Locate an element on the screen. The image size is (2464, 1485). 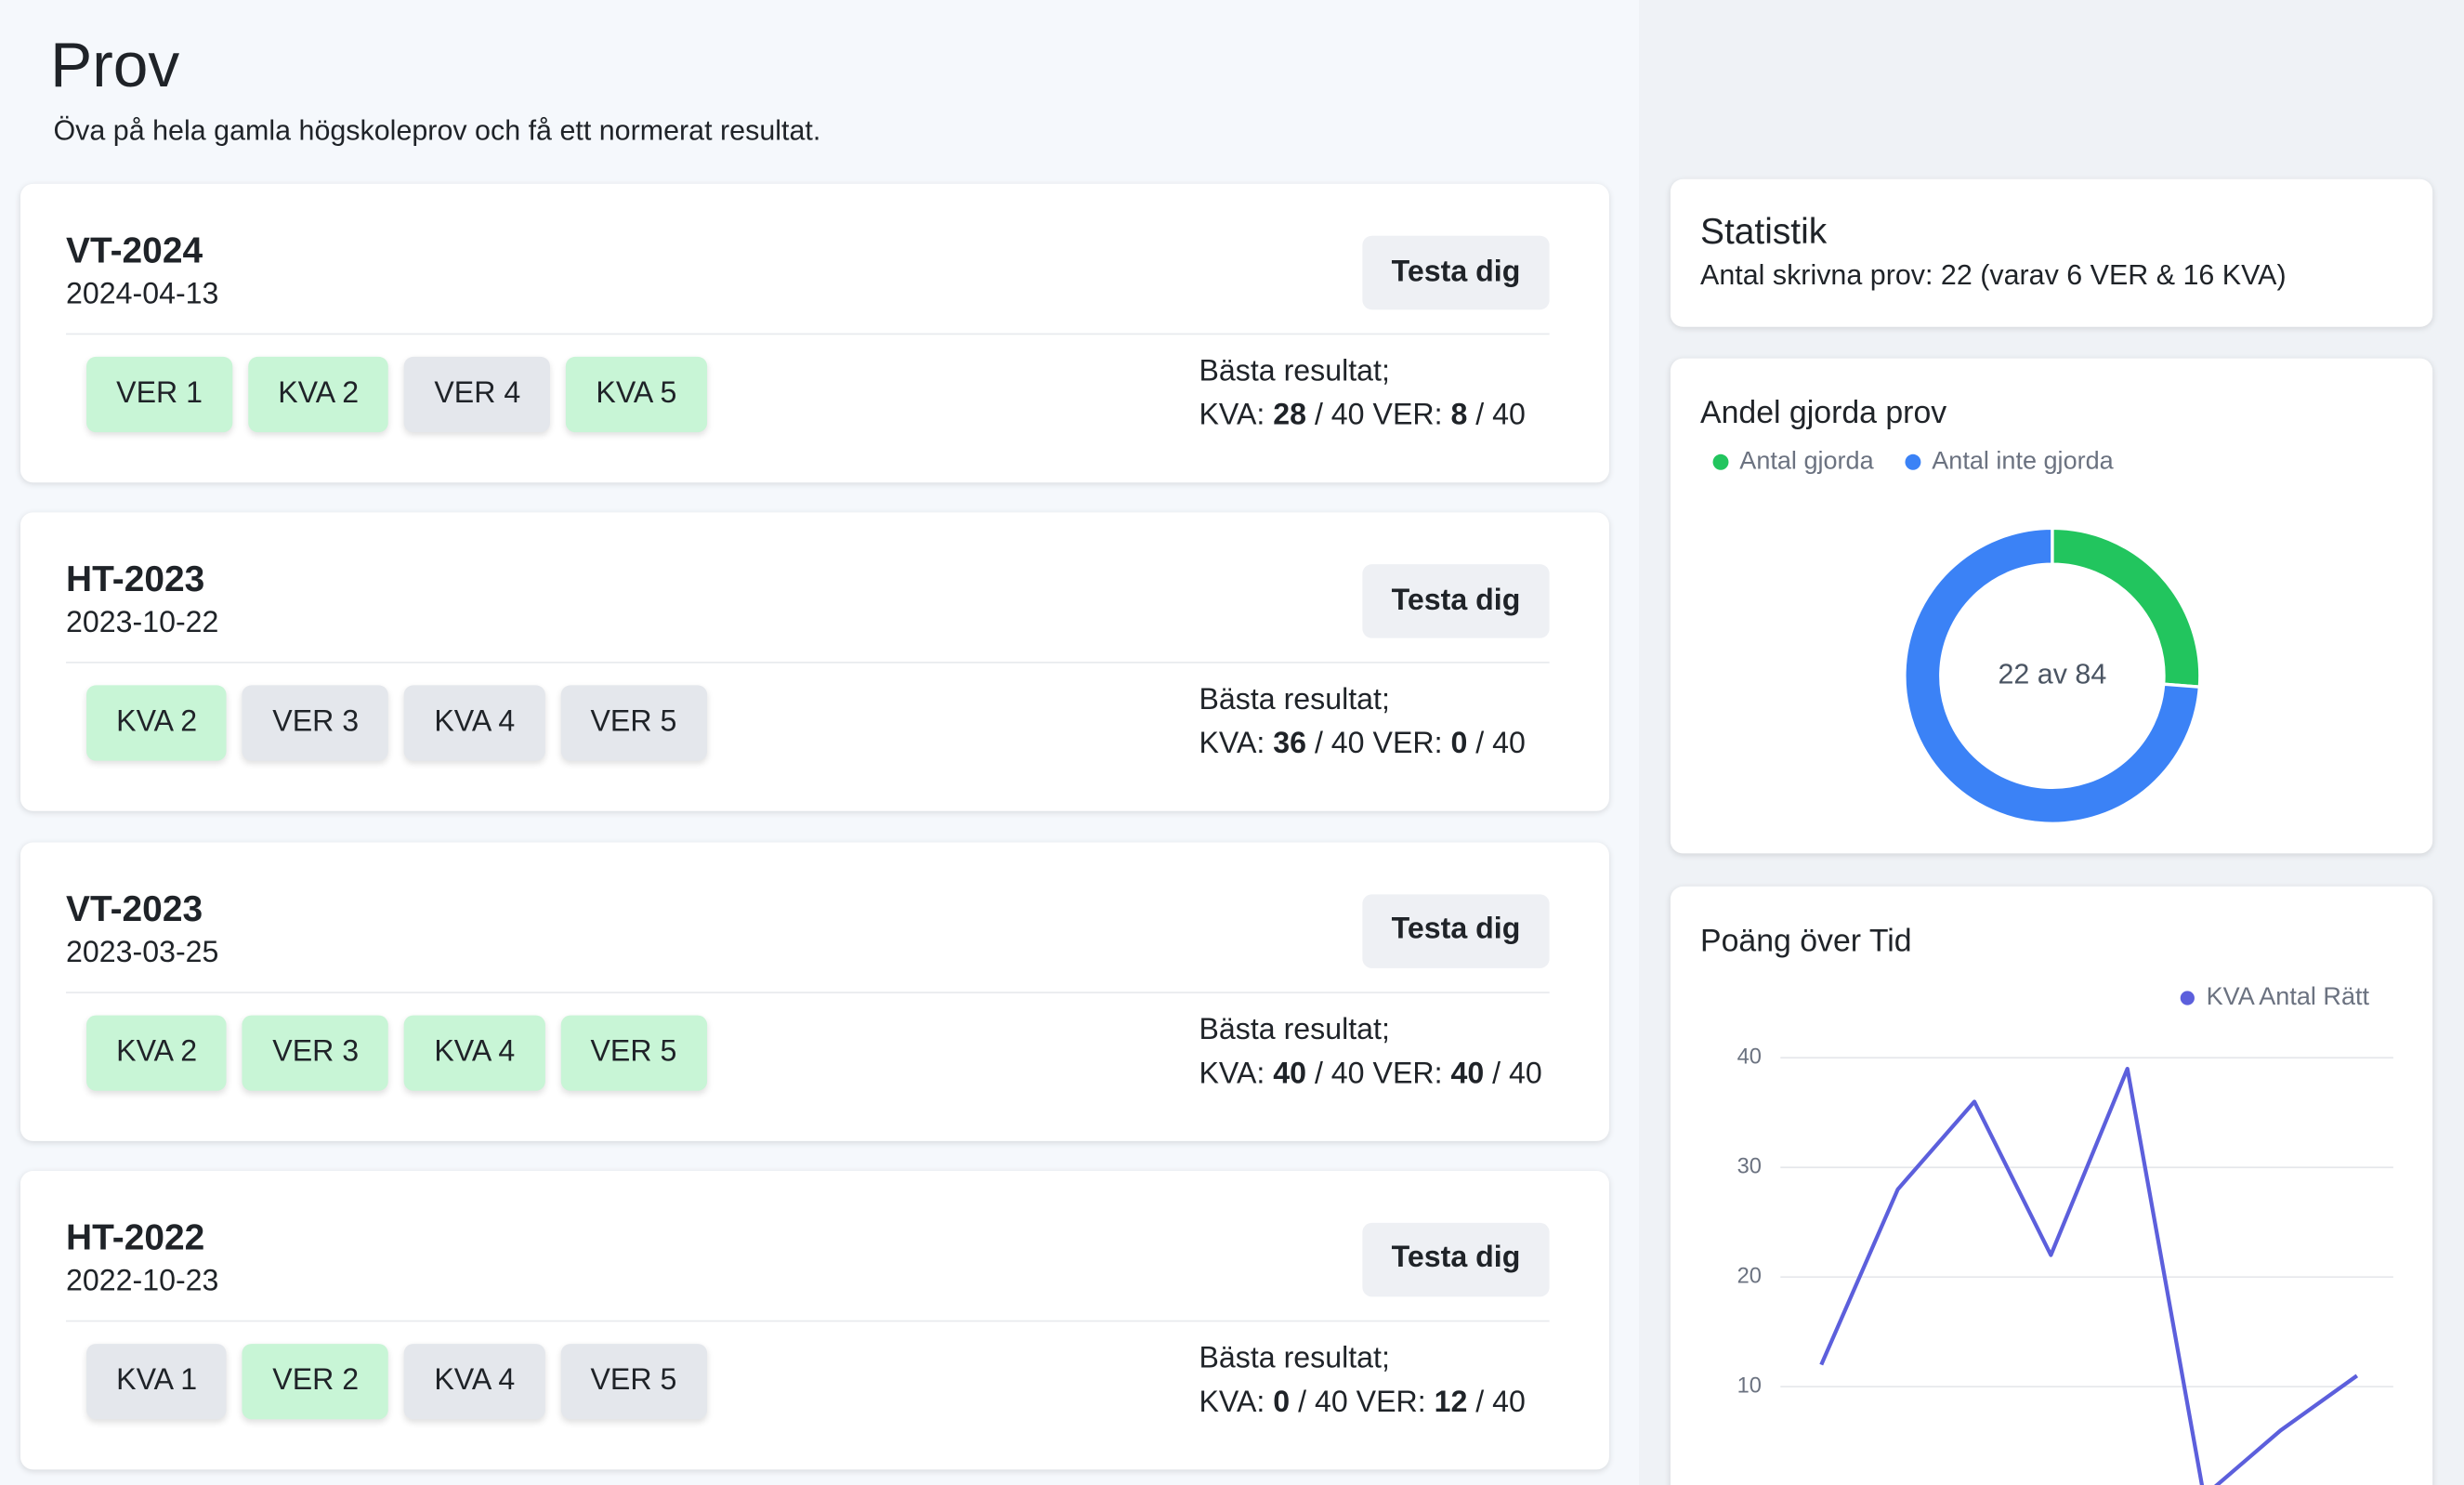
best-result: Bästa resultat; KVA: 0 / 40 VER: 12 / 40 is located at coordinates (1362, 1381).